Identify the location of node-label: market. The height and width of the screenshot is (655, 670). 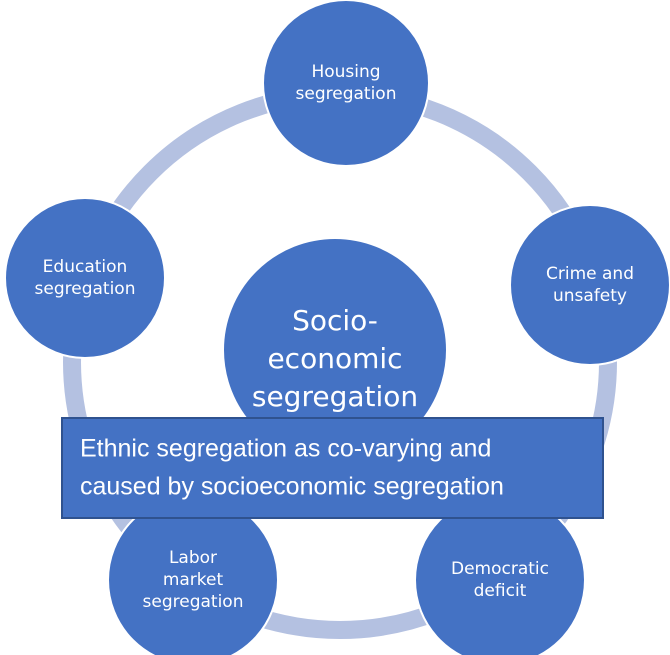
(193, 580).